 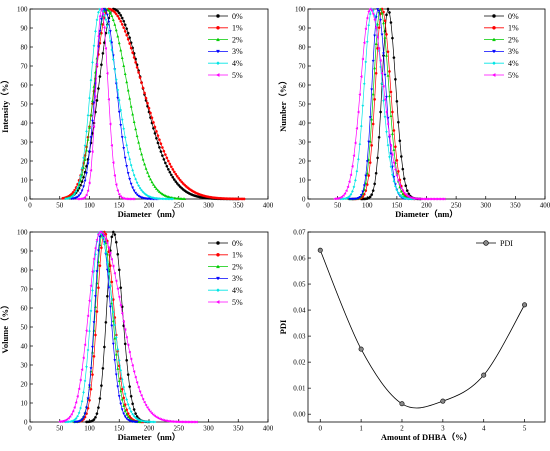 What do you see at coordinates (237, 302) in the screenshot?
I see `legend-label: 5%` at bounding box center [237, 302].